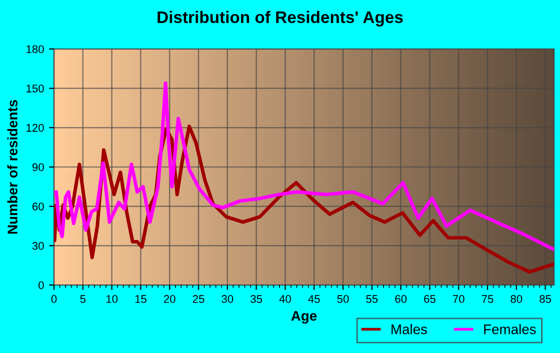 The height and width of the screenshot is (353, 560). I want to click on y-tick-label: 150, so click(35, 88).